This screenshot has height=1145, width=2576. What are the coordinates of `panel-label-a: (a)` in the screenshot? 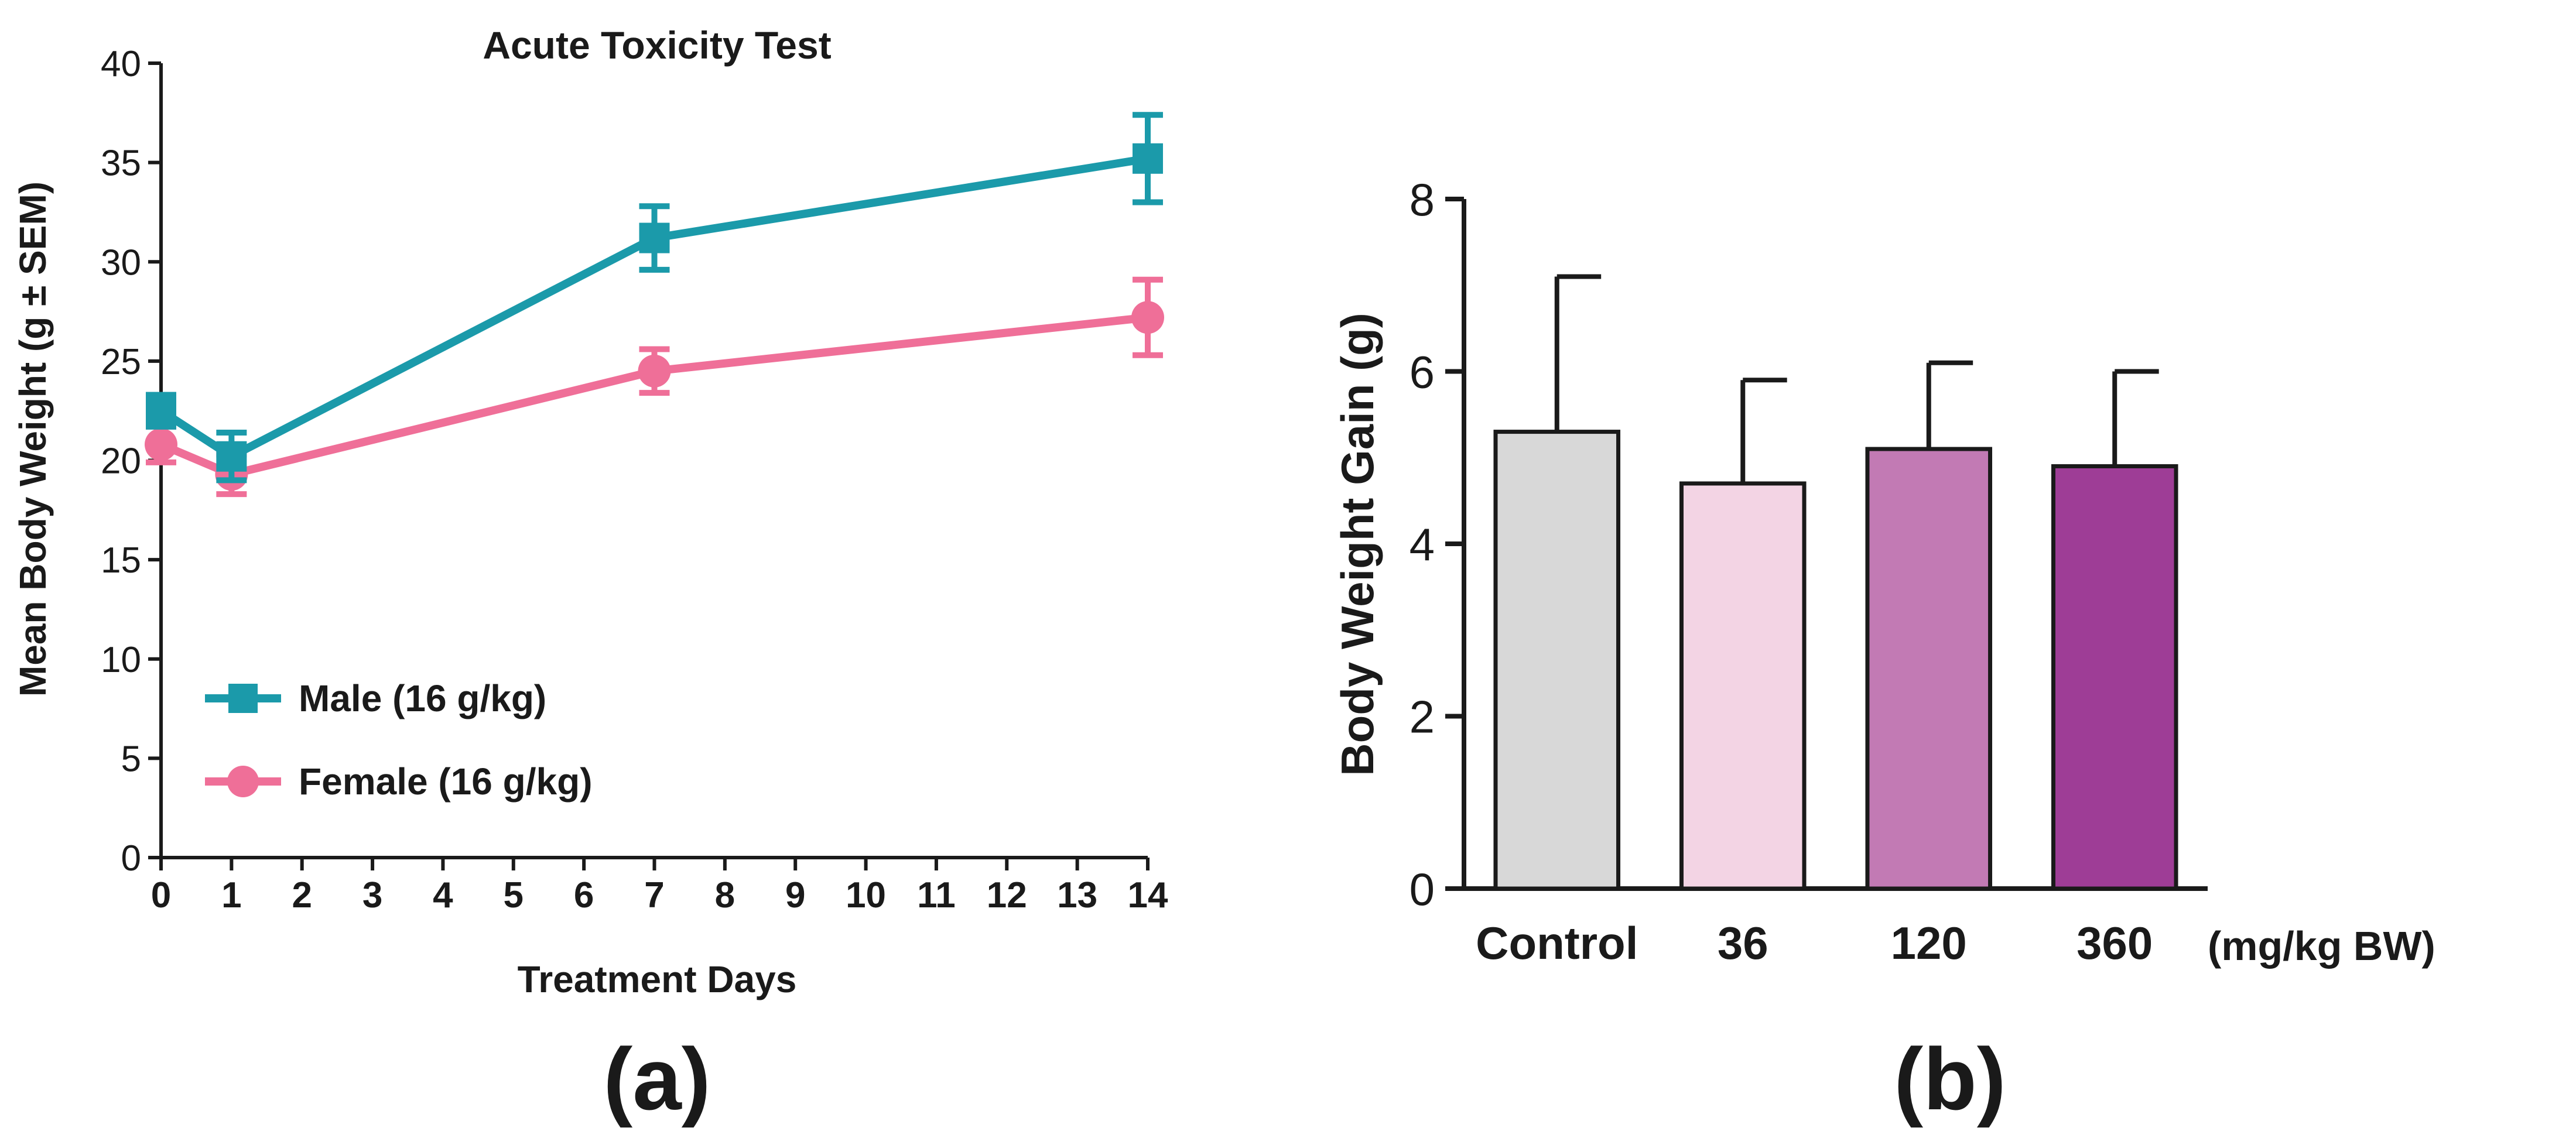 It's located at (656, 1079).